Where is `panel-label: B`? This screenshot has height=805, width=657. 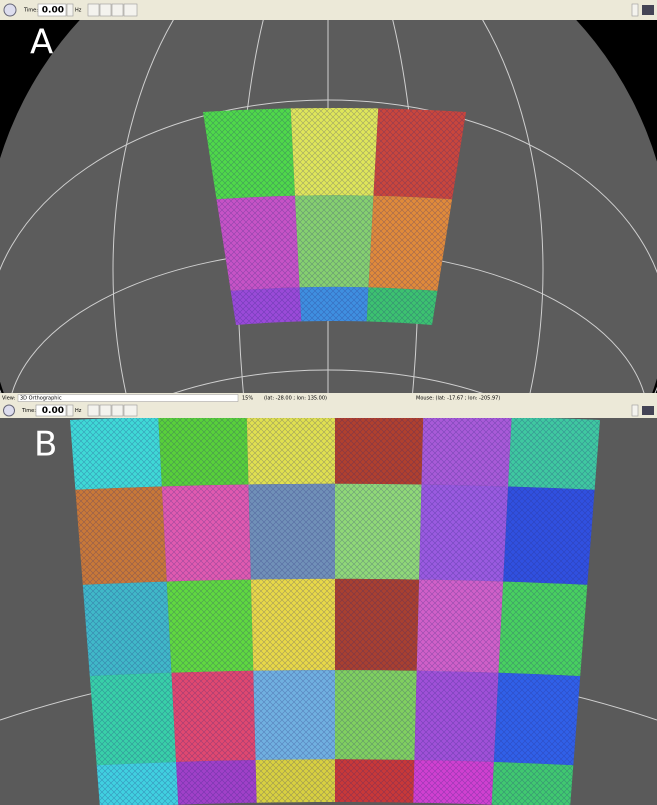 panel-label: B is located at coordinates (45, 445).